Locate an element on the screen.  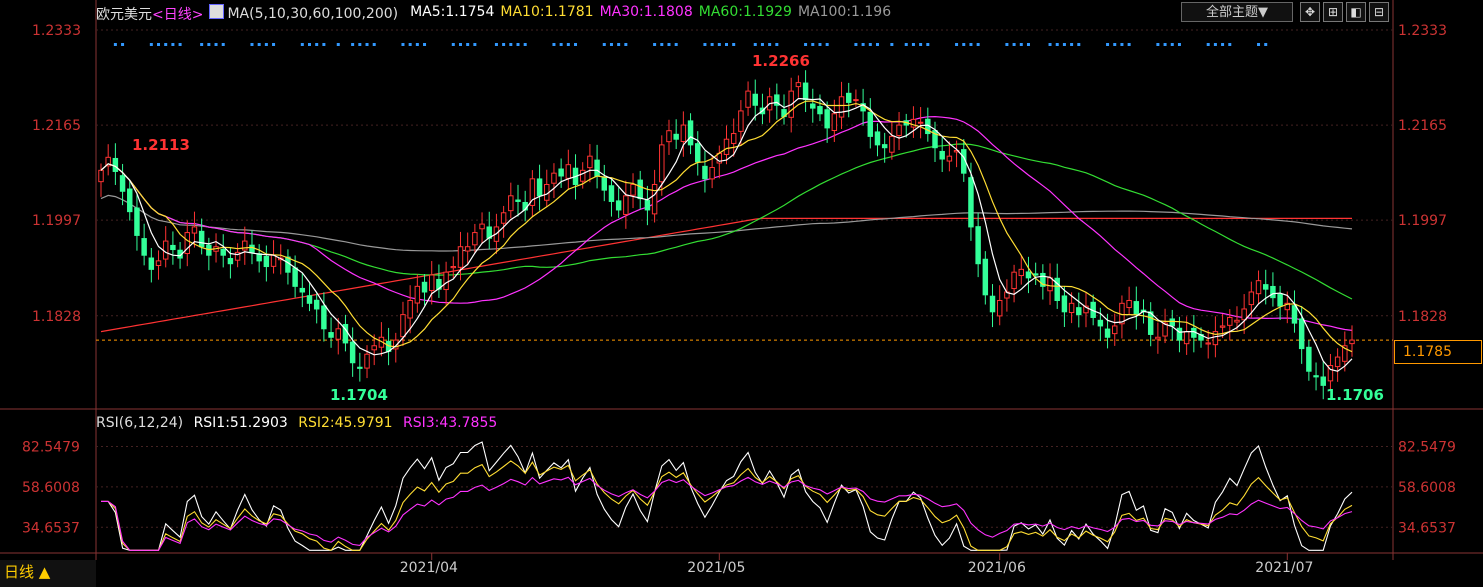
expand-icon: ✥ is located at coordinates (1310, 12).